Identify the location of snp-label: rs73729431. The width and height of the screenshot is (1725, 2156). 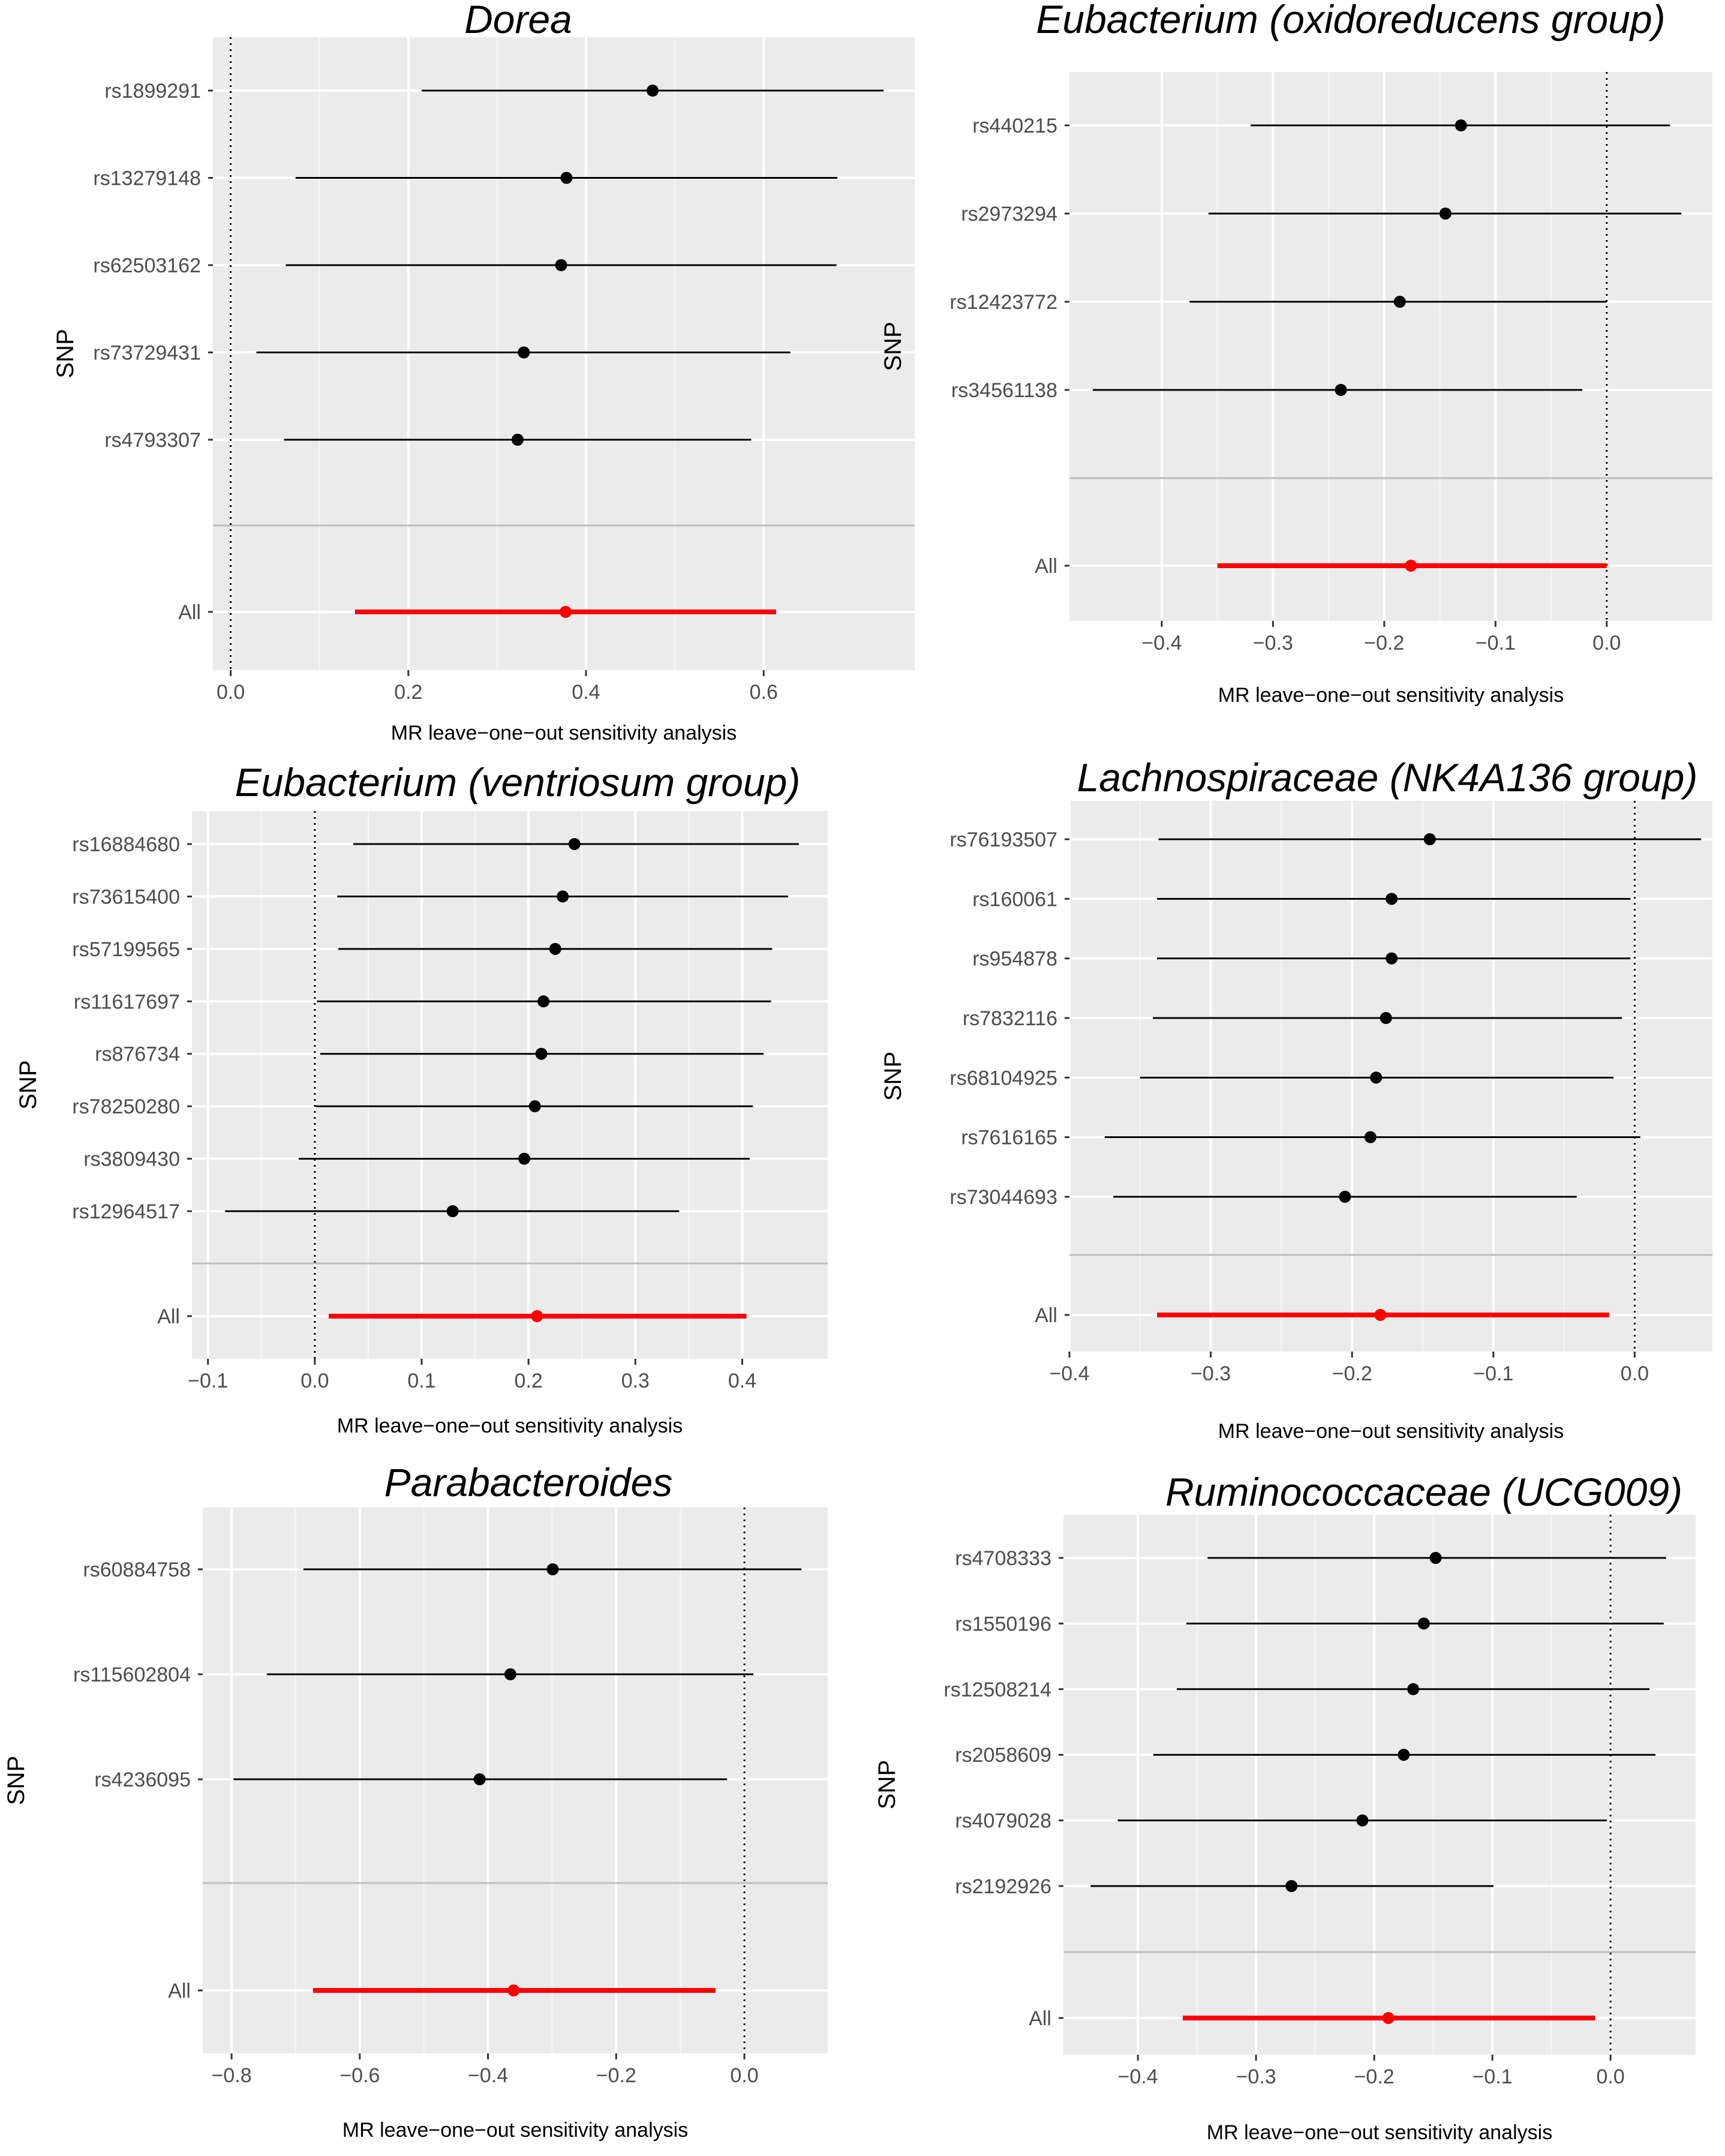
(147, 353).